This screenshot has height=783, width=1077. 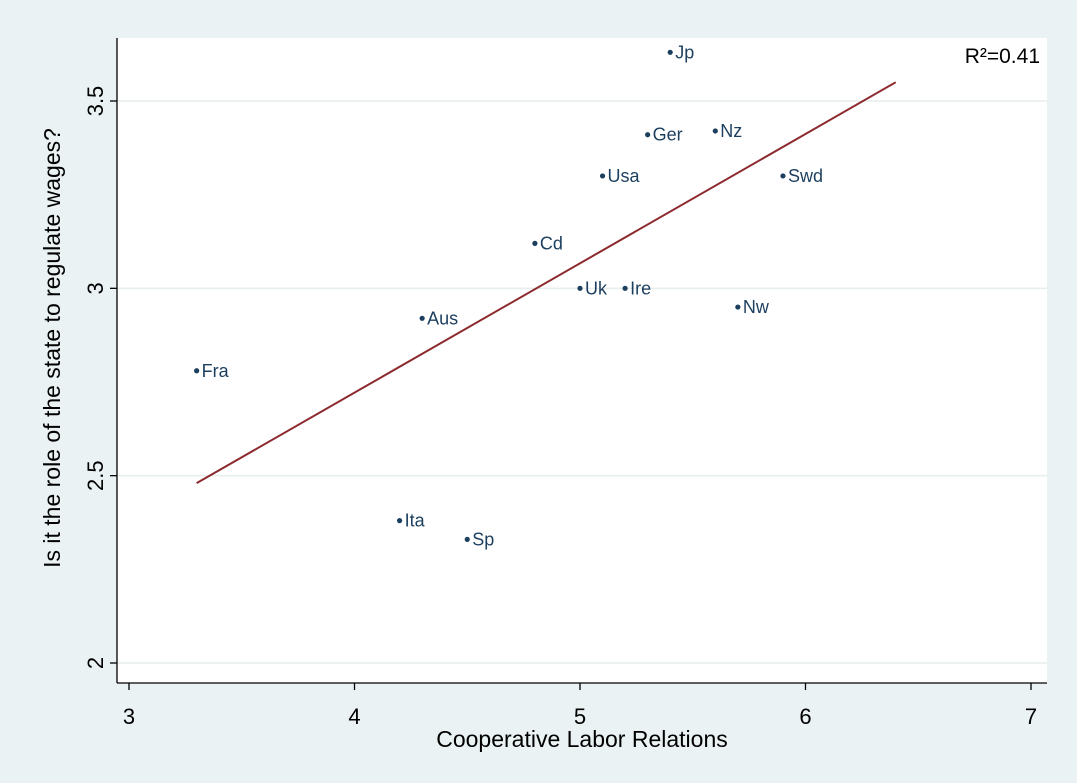 What do you see at coordinates (756, 307) in the screenshot?
I see `data-point-label: Nw` at bounding box center [756, 307].